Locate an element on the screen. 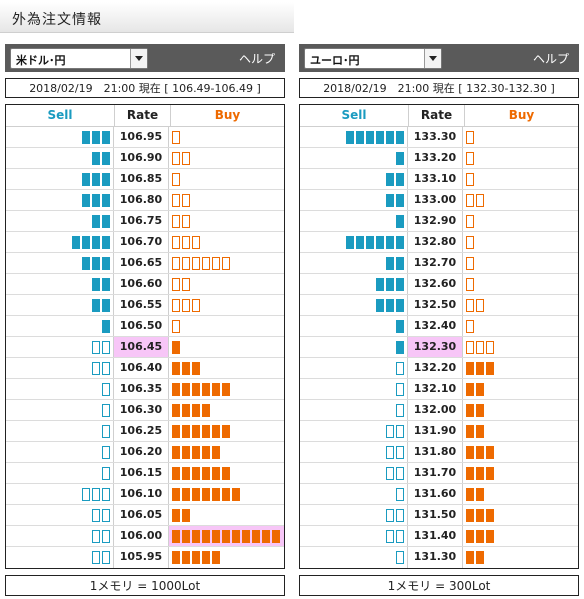  rate-cell: 132.10 is located at coordinates (435, 389).